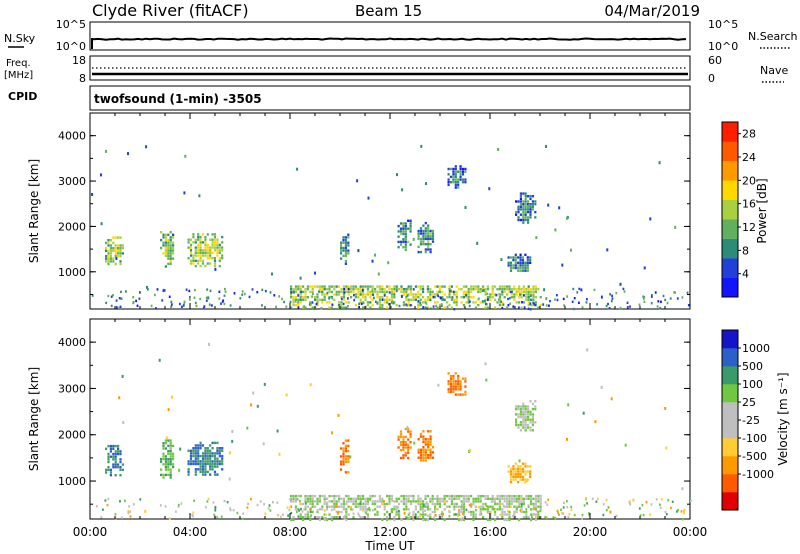 The image size is (800, 554). What do you see at coordinates (72, 388) in the screenshot?
I see `y-tick-label: 3000` at bounding box center [72, 388].